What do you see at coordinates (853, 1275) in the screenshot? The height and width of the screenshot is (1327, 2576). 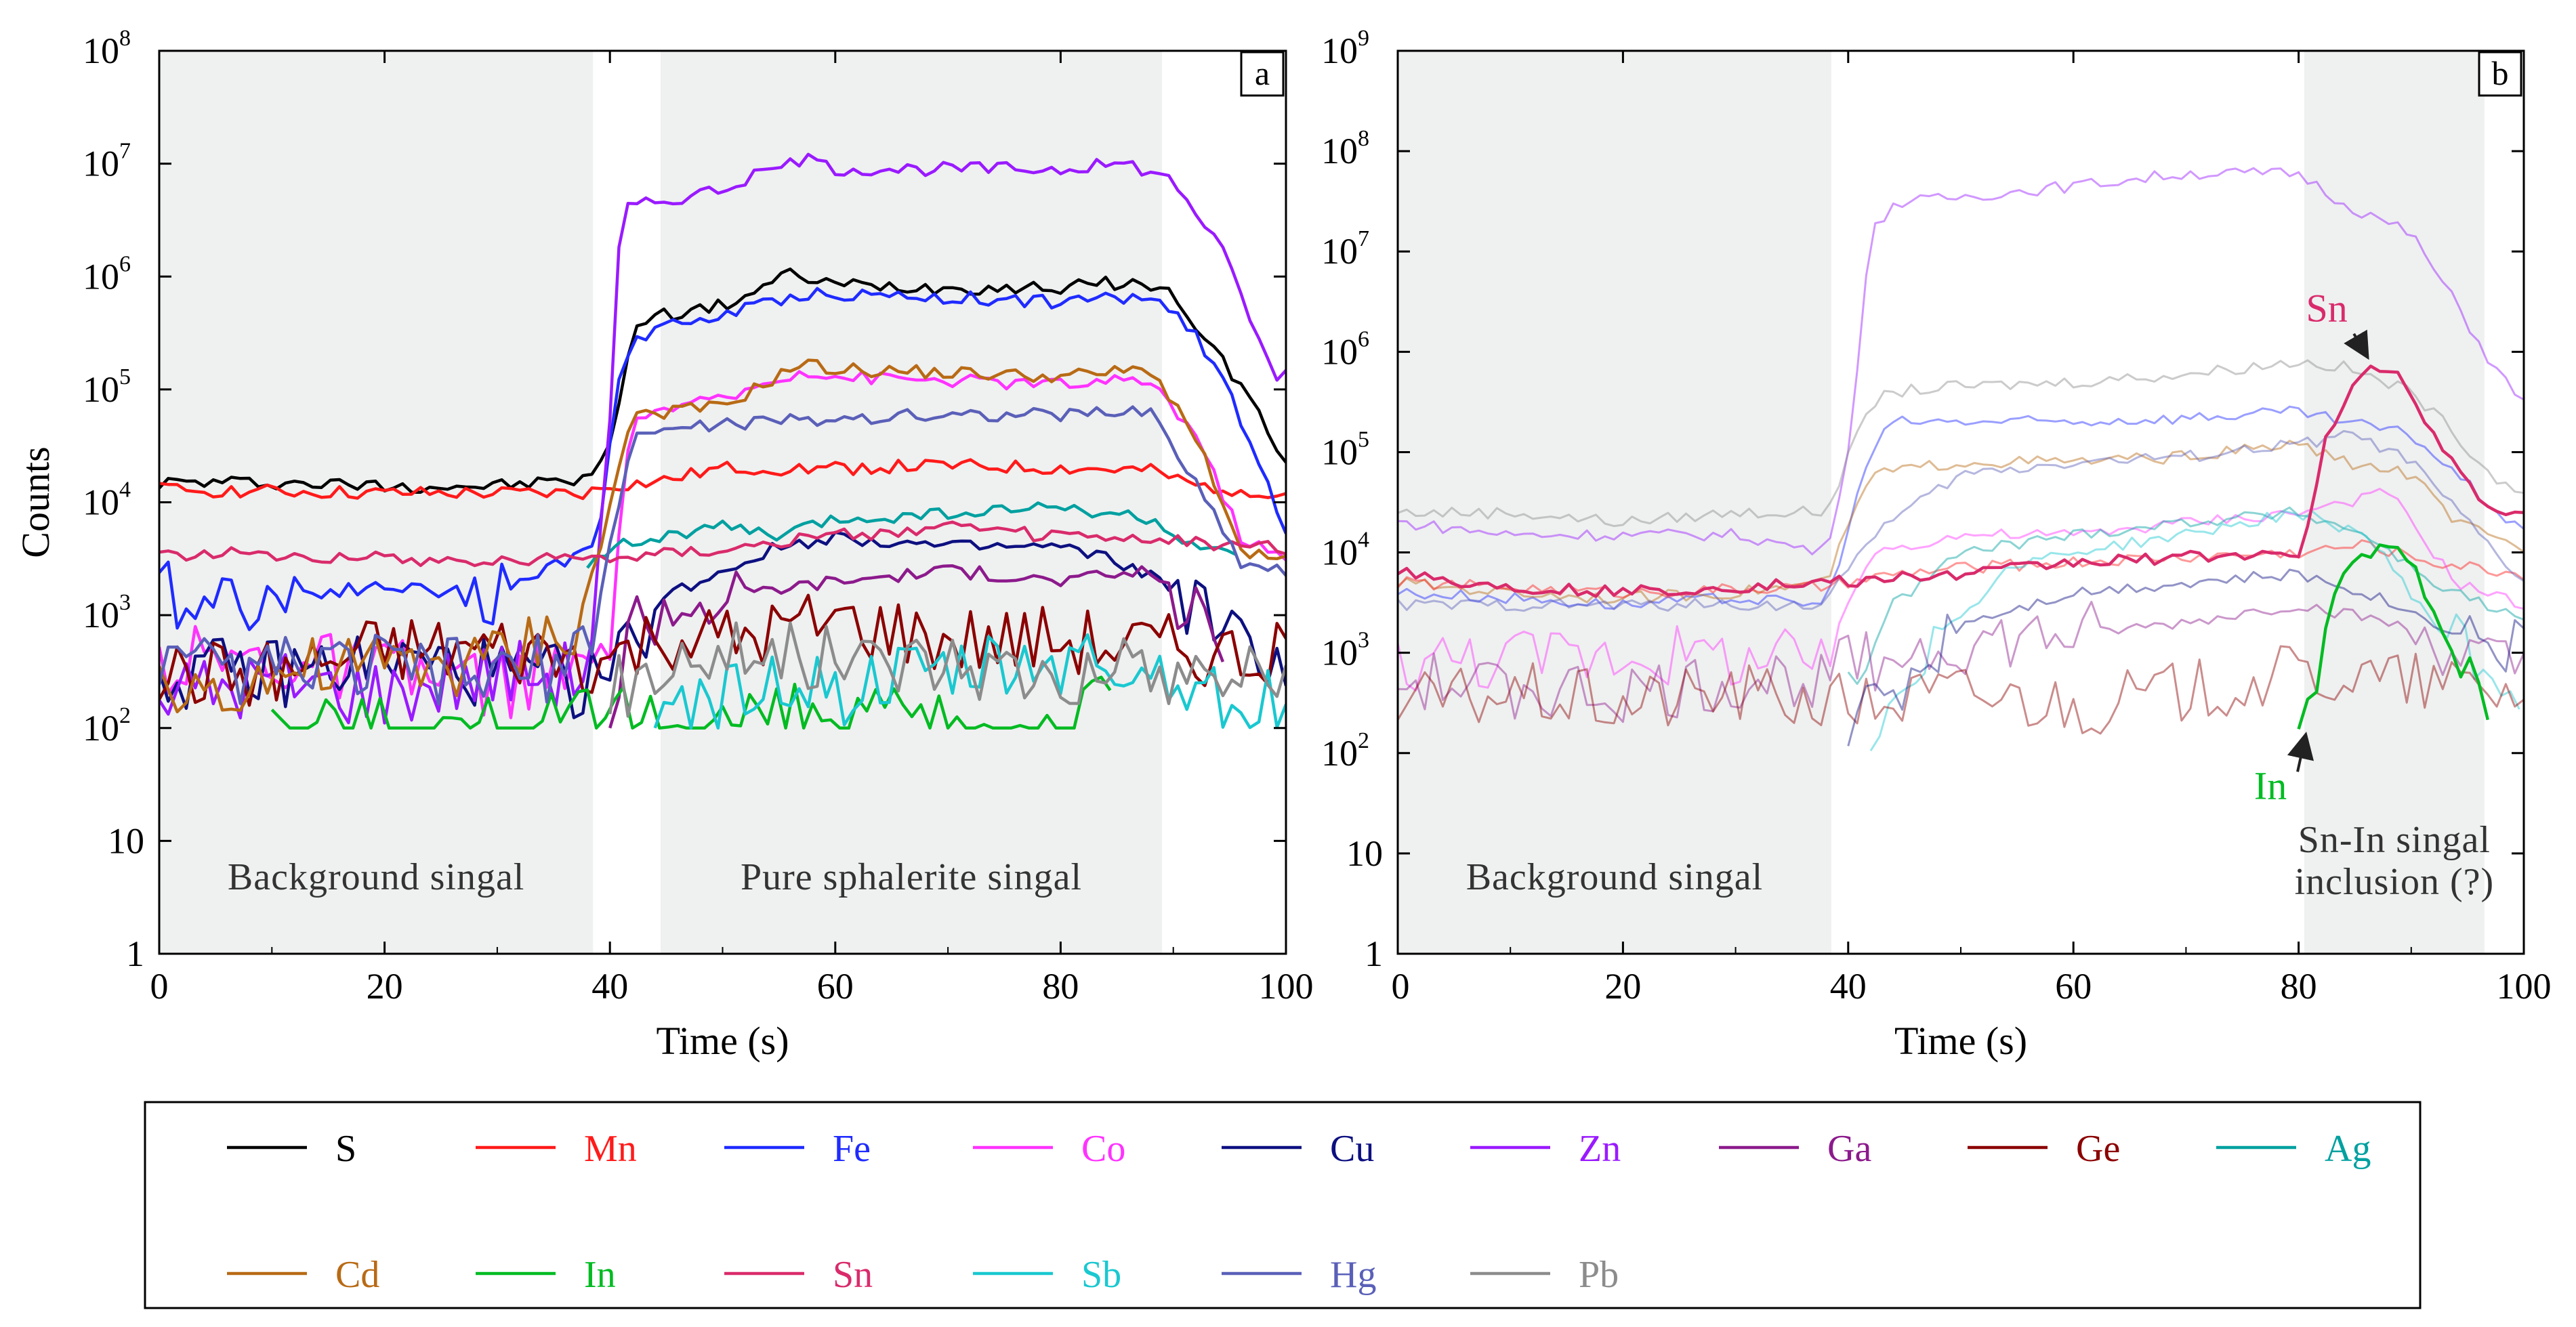 I see `legend-label-sn: Sn` at bounding box center [853, 1275].